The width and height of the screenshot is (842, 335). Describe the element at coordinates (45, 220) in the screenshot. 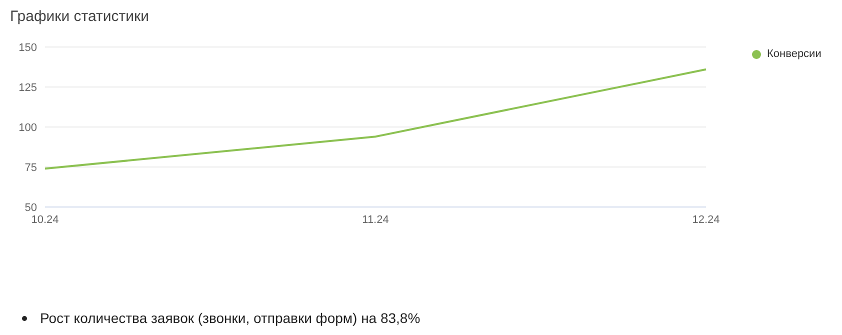

I see `x-tick-label: 10.24` at that location.